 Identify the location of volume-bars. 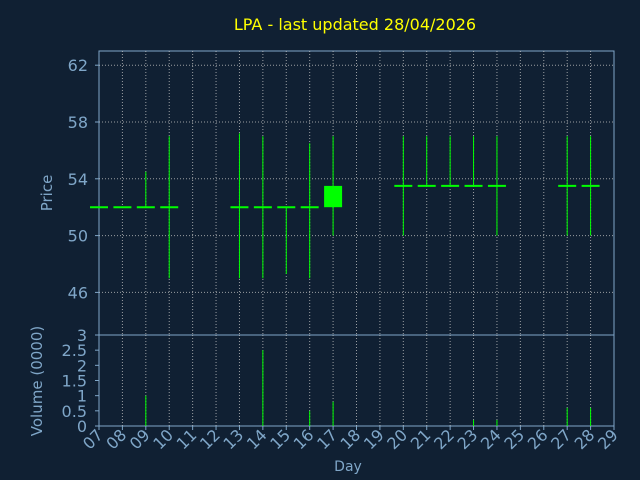
(368, 388).